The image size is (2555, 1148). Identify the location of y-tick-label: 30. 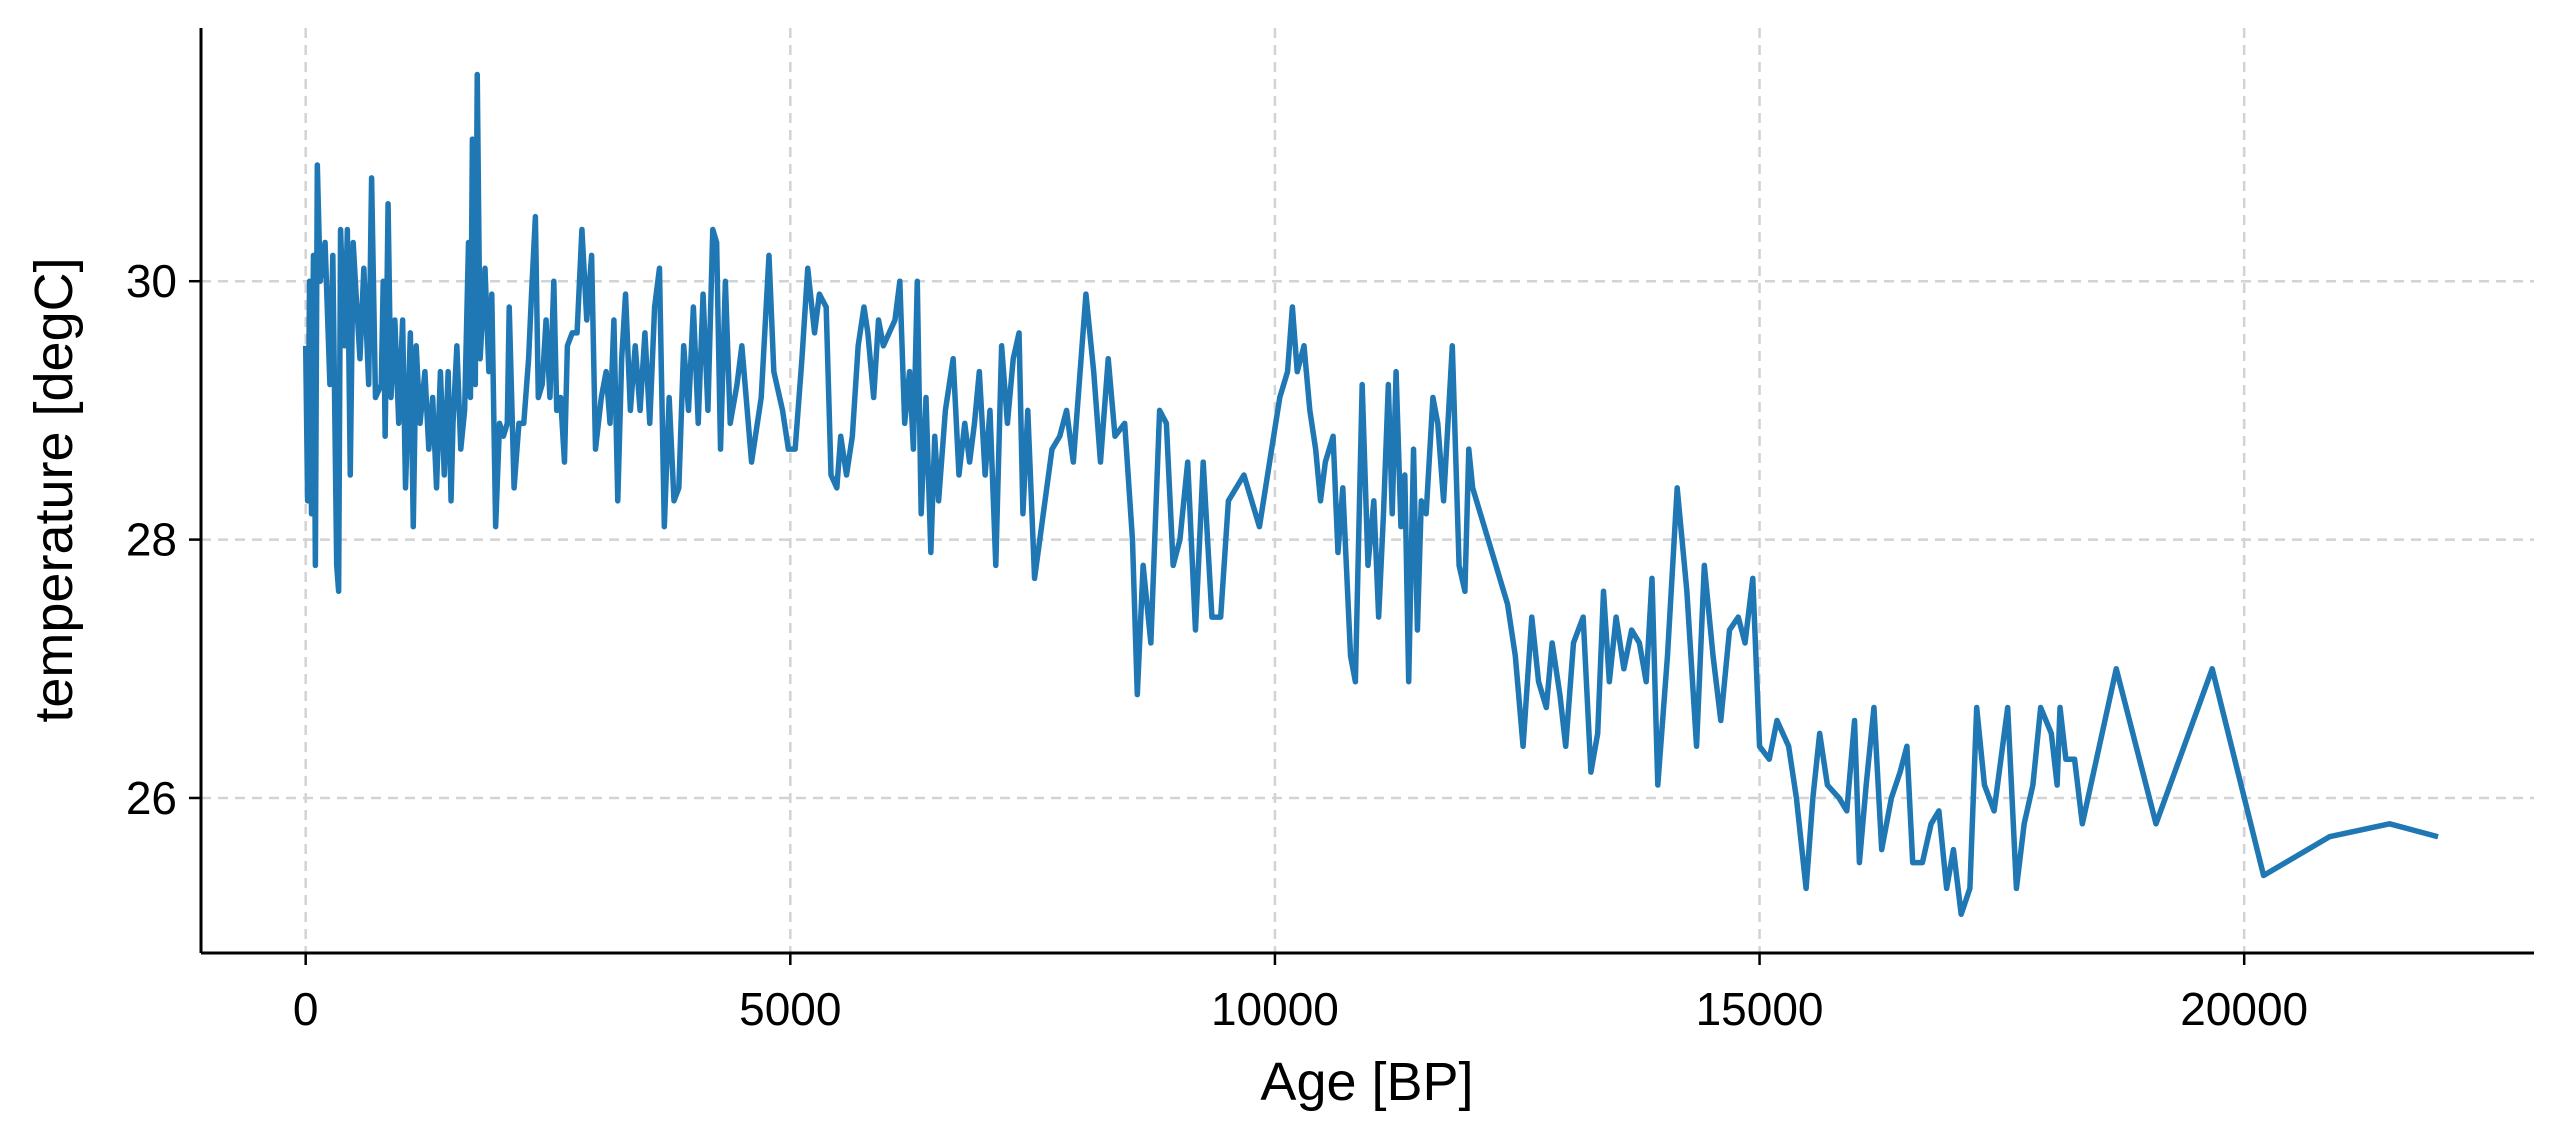
(151, 281).